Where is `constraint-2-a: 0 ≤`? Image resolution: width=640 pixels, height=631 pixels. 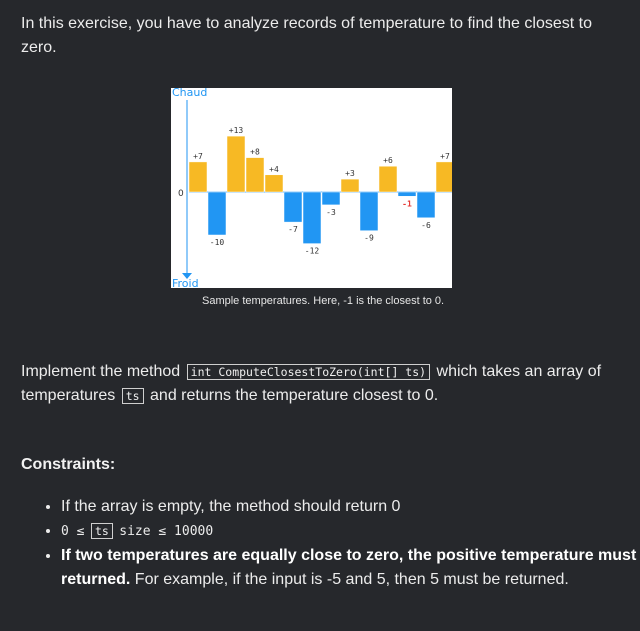
constraint-2-a: 0 ≤ is located at coordinates (73, 531).